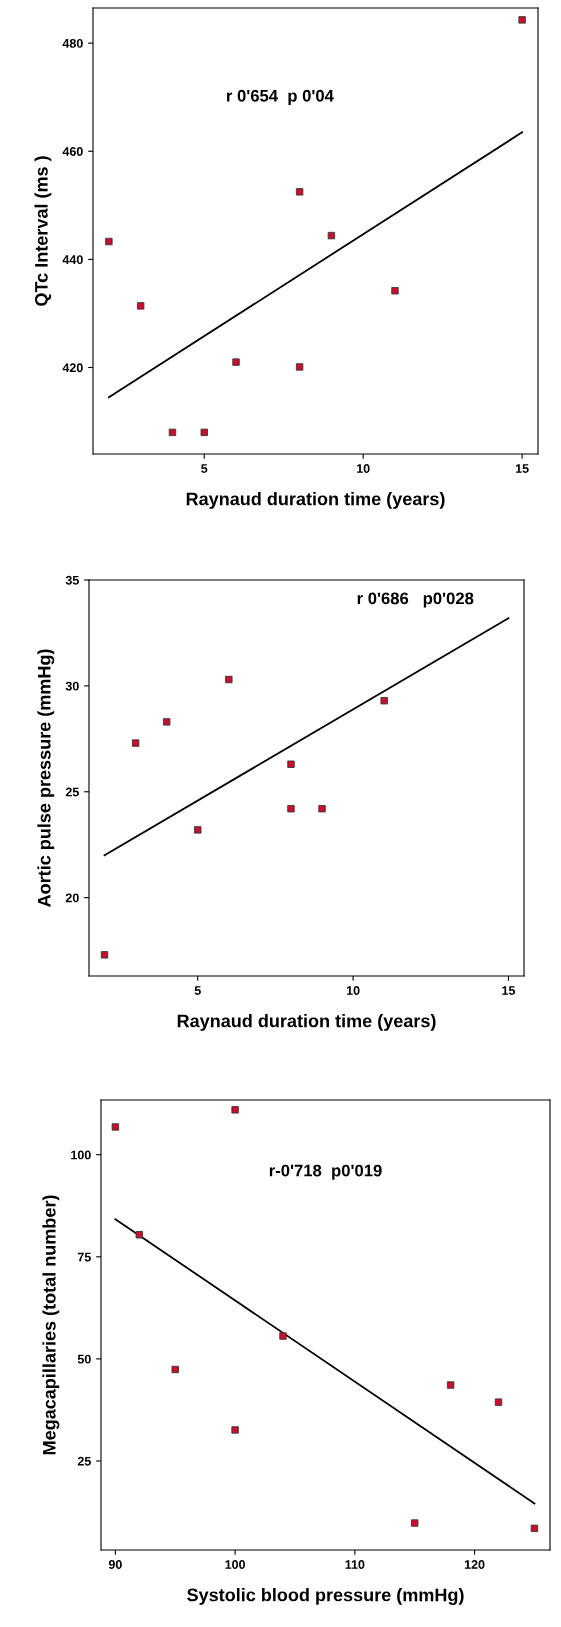 This screenshot has height=1627, width=561. Describe the element at coordinates (325, 1596) in the screenshot. I see `x-axis-title: Systolic blood pressure (mmHg)` at that location.